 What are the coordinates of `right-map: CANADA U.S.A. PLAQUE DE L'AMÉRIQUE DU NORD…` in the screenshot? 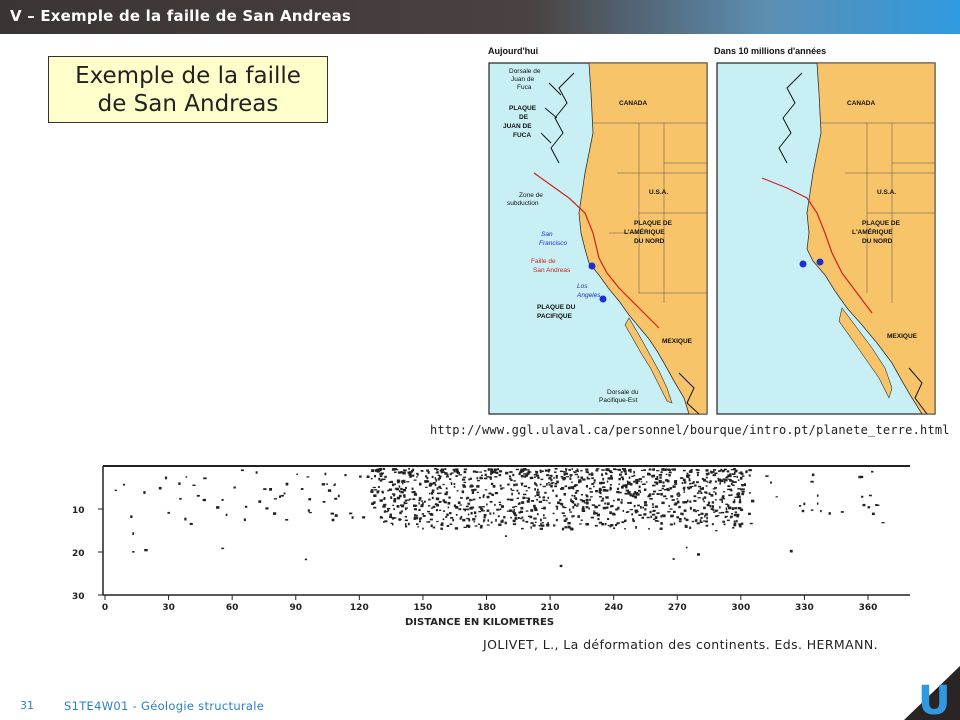 It's located at (826, 238).